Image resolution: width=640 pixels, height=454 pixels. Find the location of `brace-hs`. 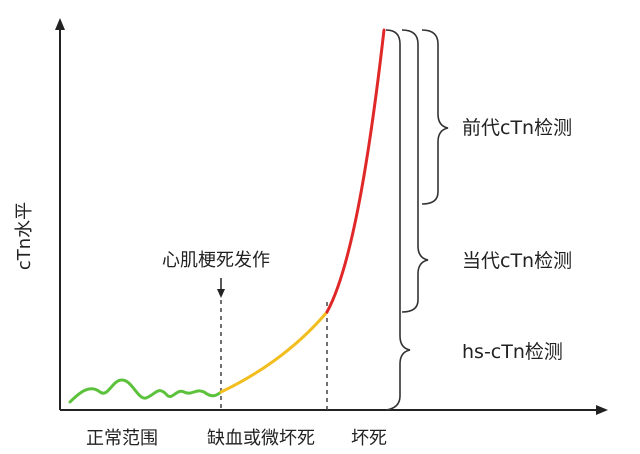

brace-hs is located at coordinates (398, 220).